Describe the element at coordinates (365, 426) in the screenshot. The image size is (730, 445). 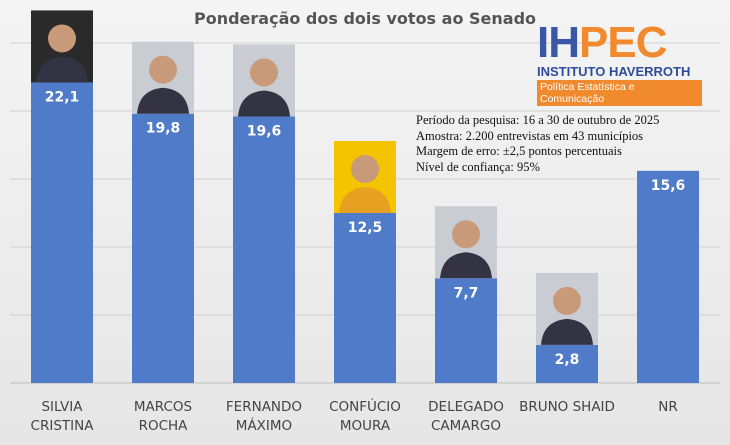
I see `category-label: MOURA` at that location.